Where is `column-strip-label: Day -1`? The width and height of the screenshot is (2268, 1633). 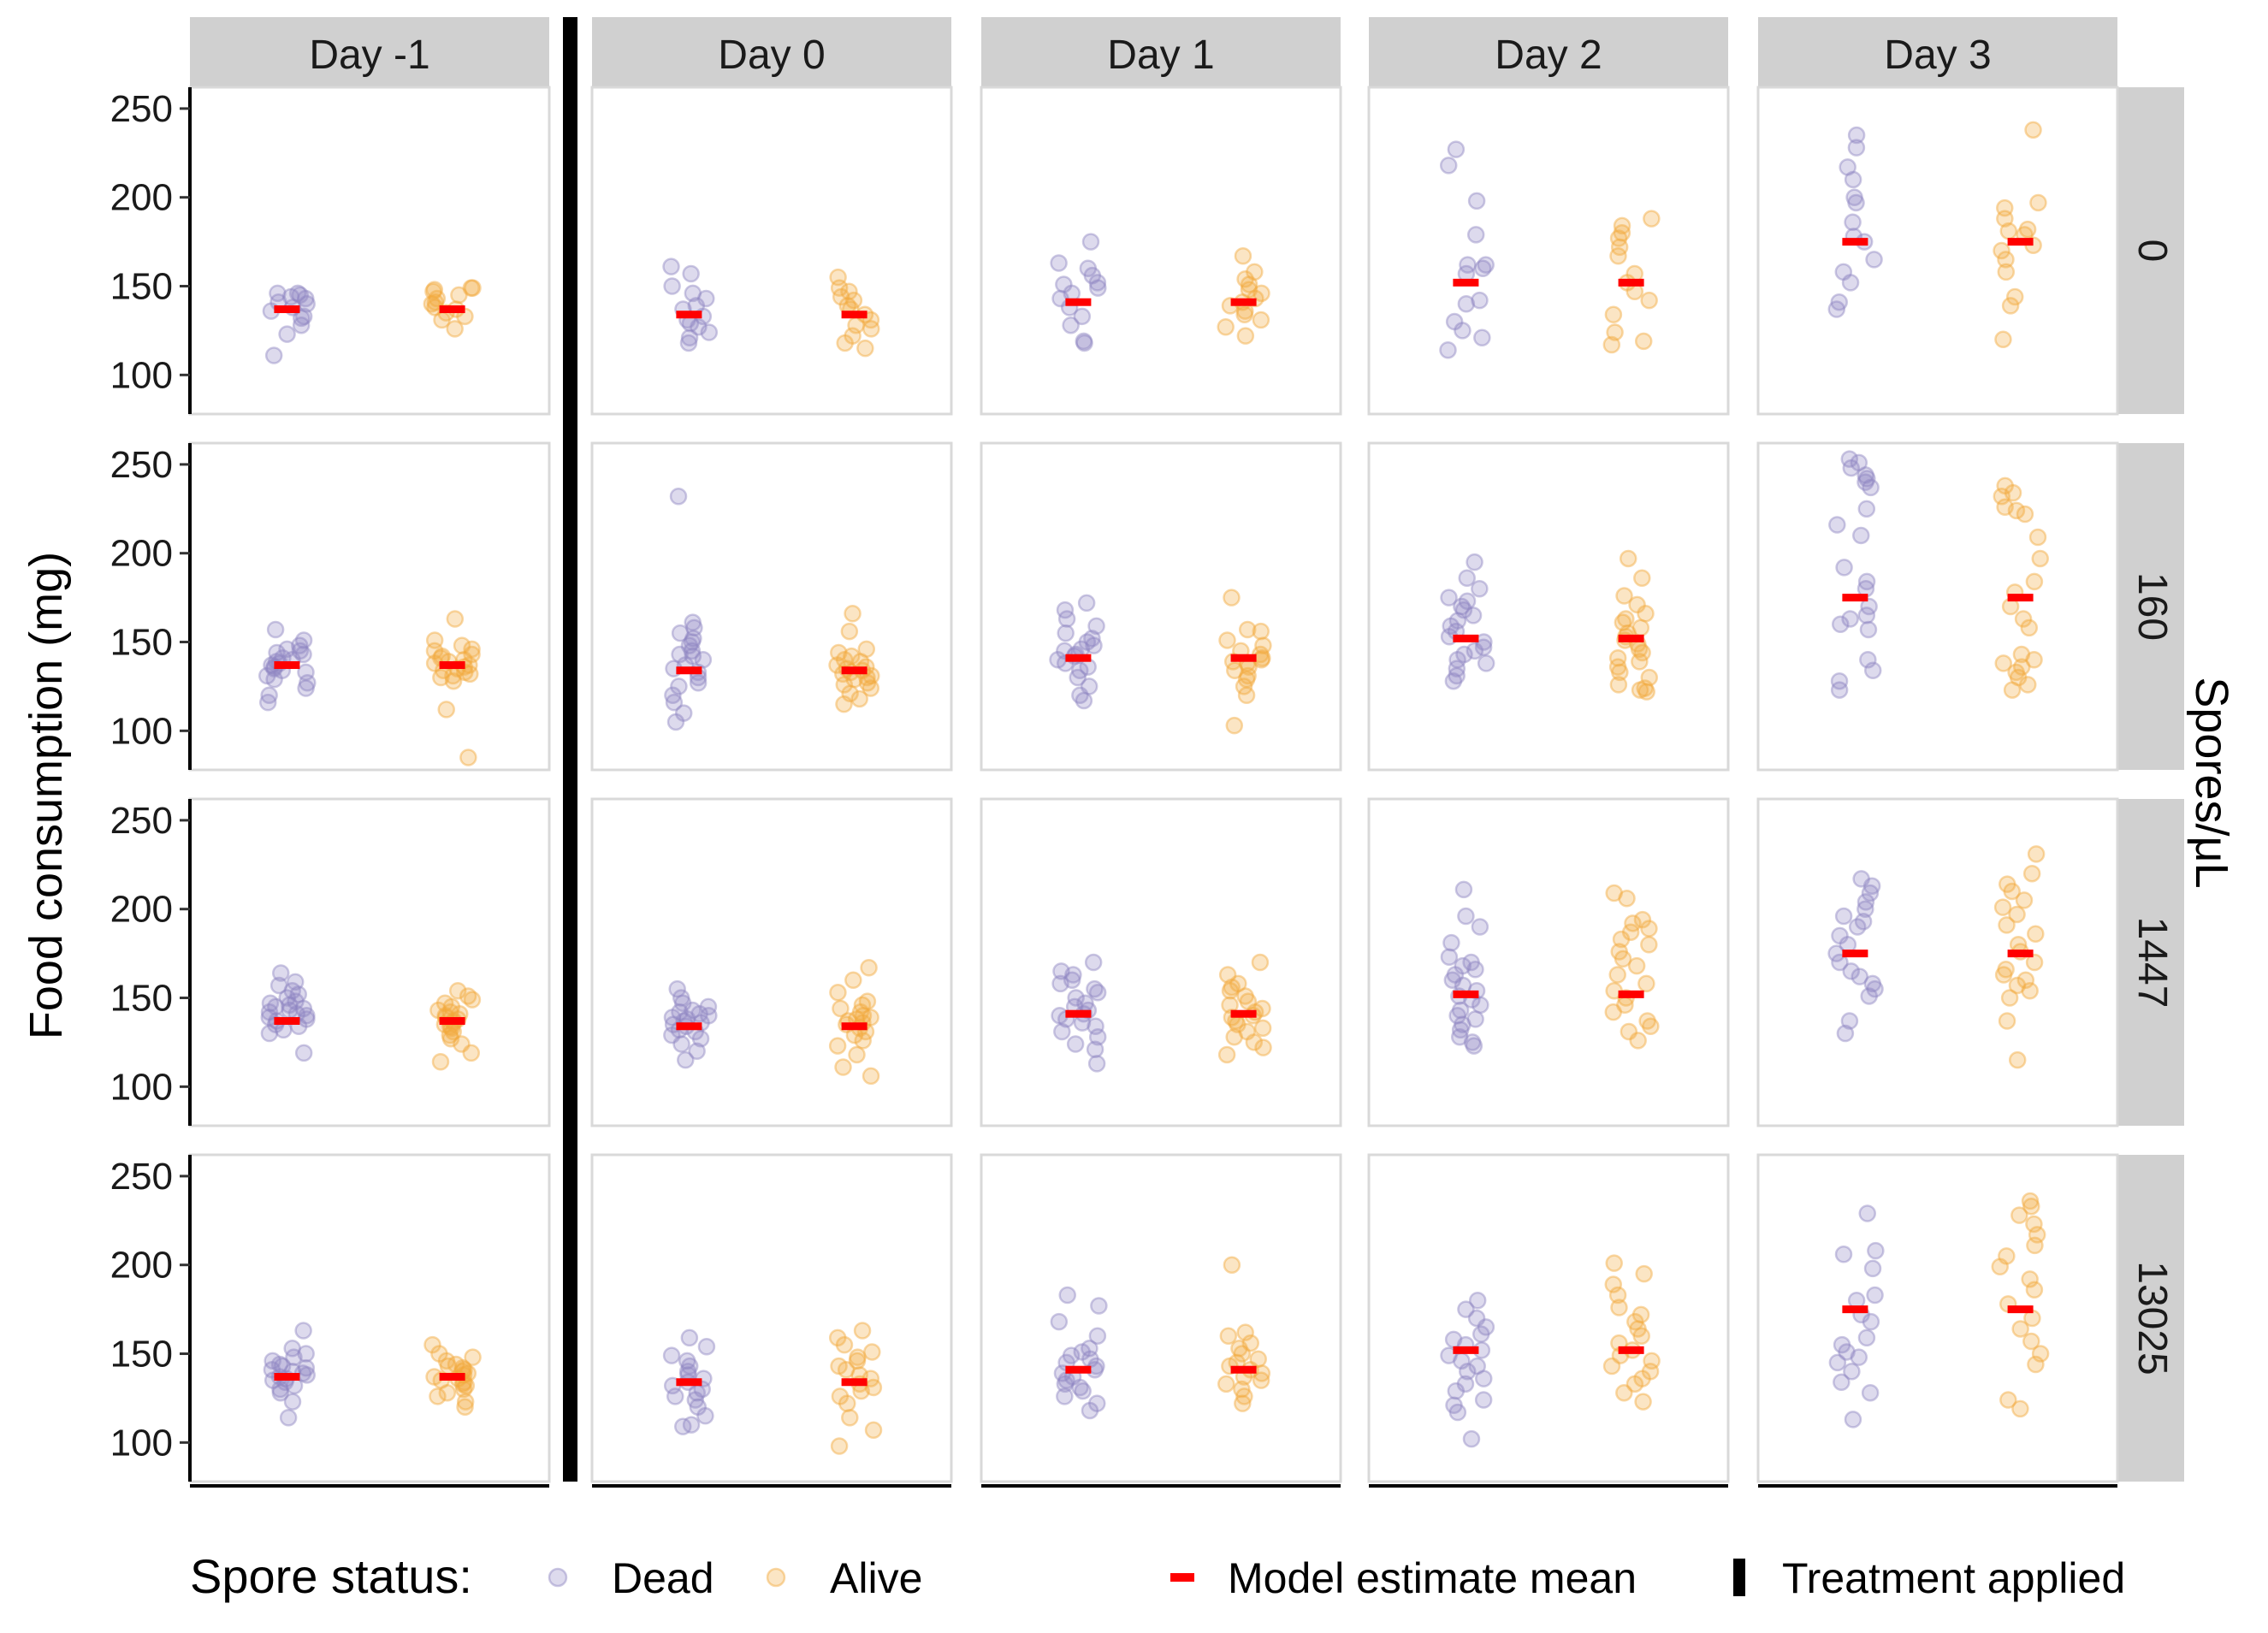
column-strip-label: Day -1 is located at coordinates (369, 55).